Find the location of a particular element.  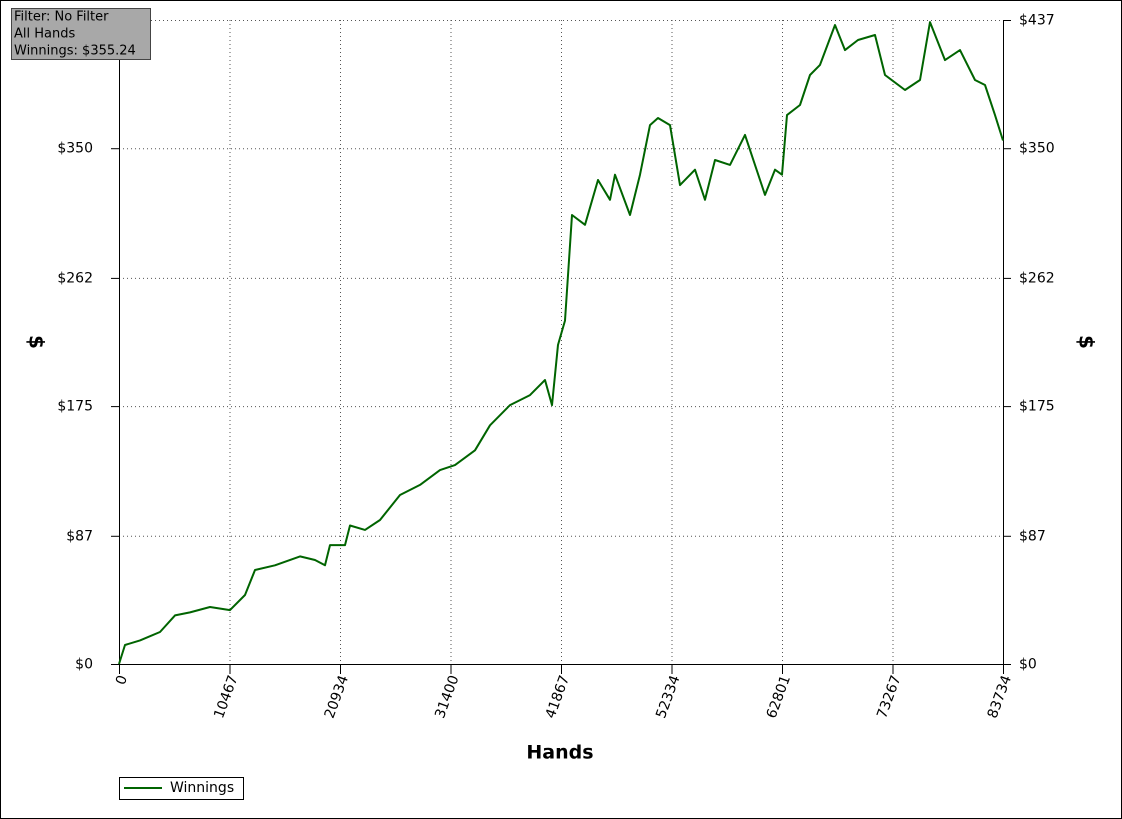

info-box is located at coordinates (81, 34).